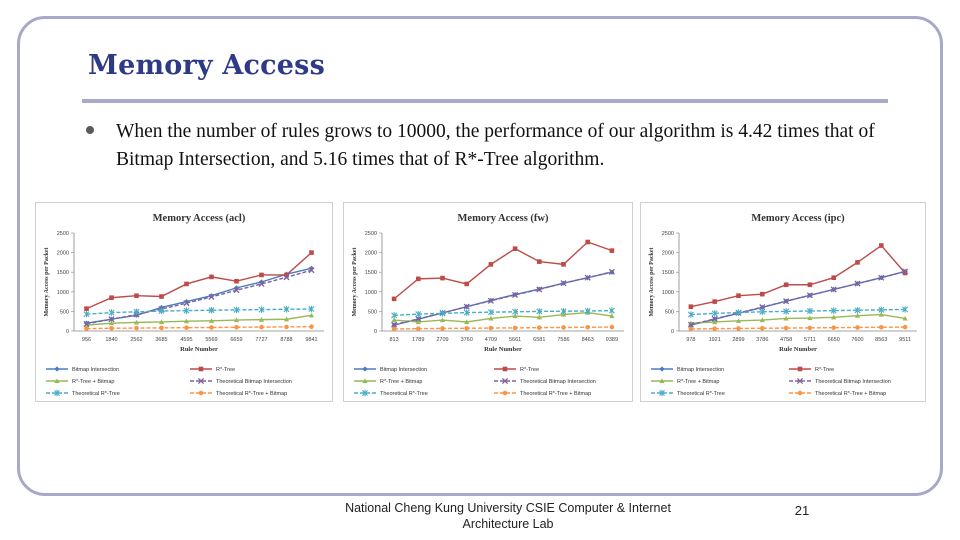 The height and width of the screenshot is (540, 960). What do you see at coordinates (588, 340) in the screenshot?
I see `x-tick-label: 8463` at bounding box center [588, 340].